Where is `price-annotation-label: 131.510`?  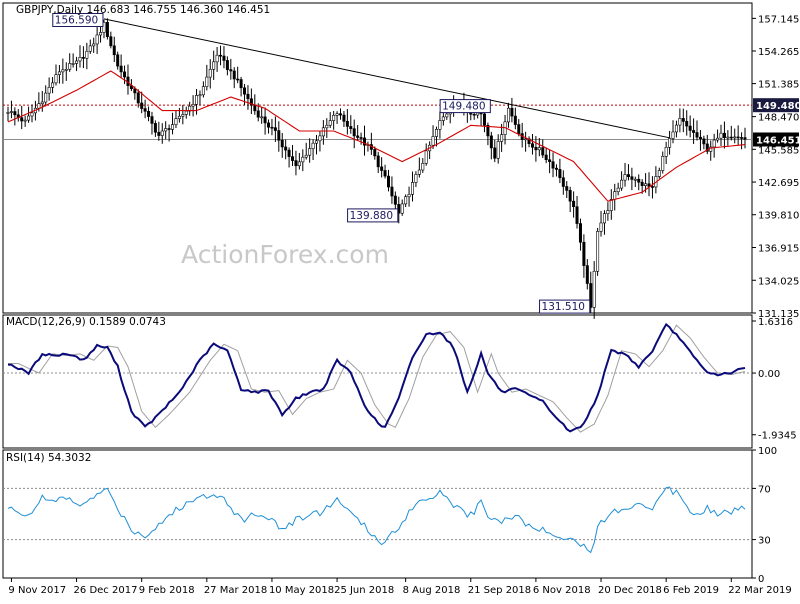 price-annotation-label: 131.510 is located at coordinates (563, 307).